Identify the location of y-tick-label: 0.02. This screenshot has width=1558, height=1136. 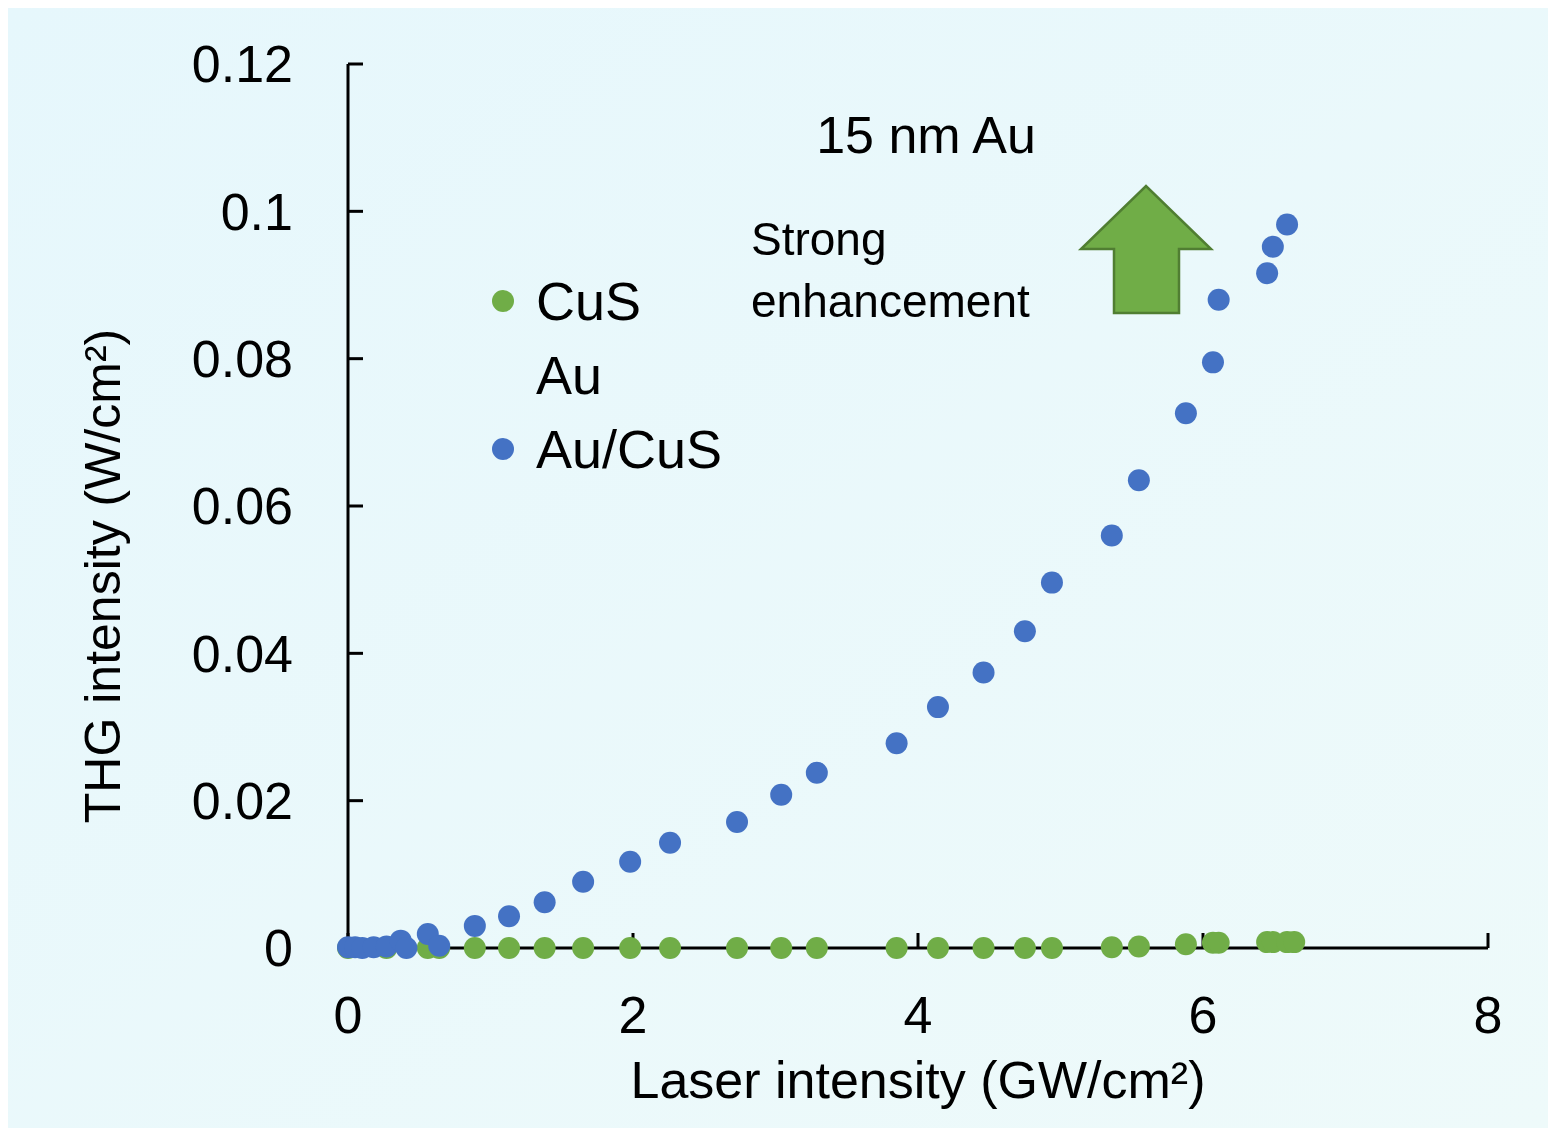
(242, 800).